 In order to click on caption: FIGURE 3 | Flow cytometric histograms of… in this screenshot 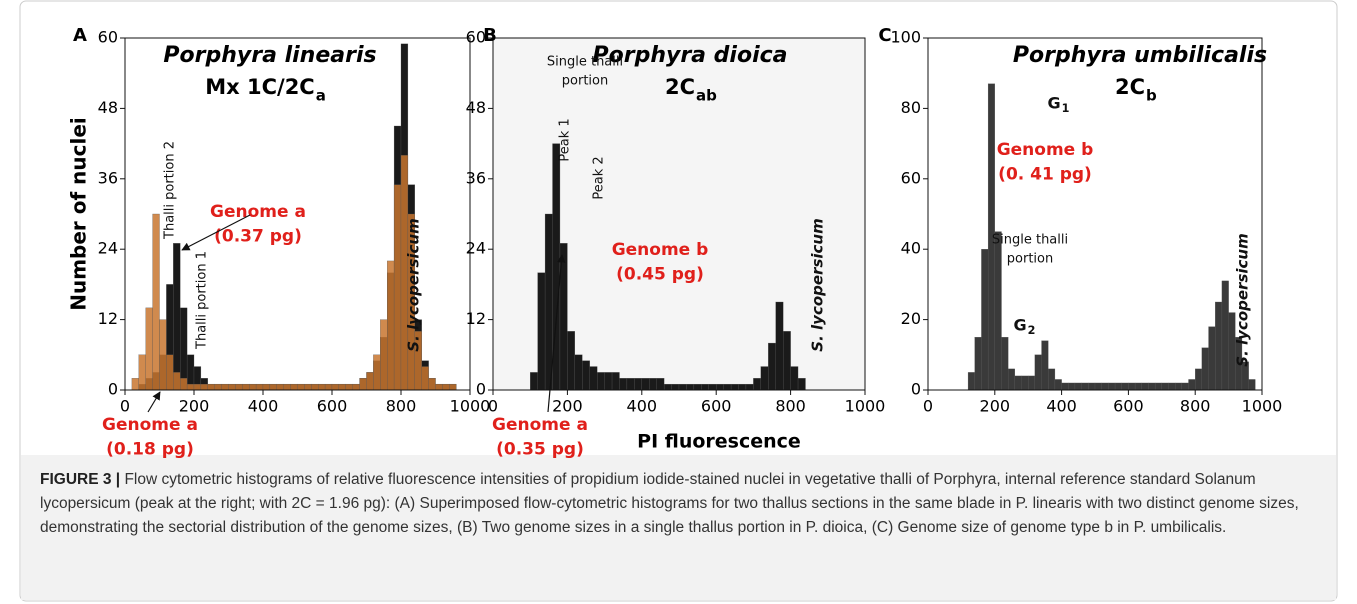, I will do `click(680, 504)`.